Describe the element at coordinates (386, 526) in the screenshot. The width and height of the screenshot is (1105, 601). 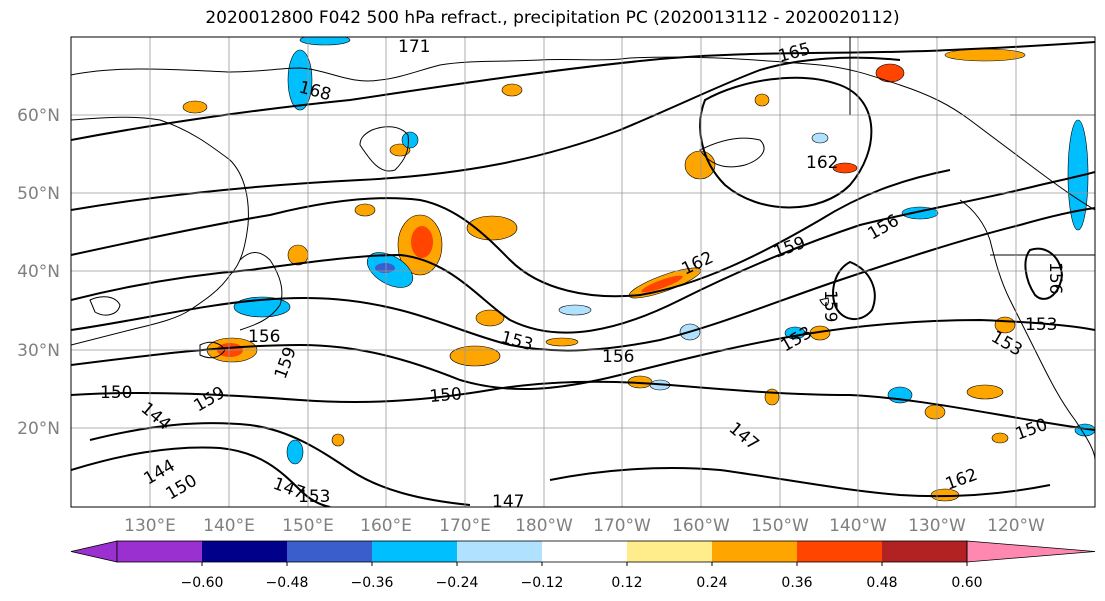
I see `lon-label: 160°E` at that location.